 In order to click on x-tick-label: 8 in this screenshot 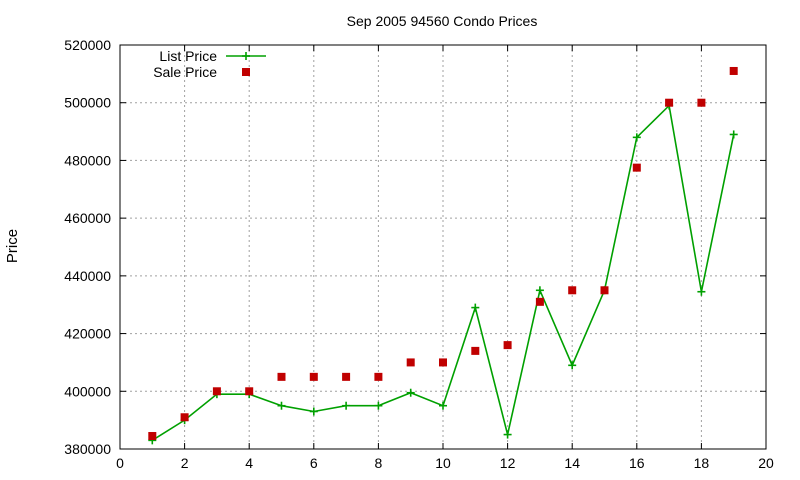, I will do `click(379, 463)`.